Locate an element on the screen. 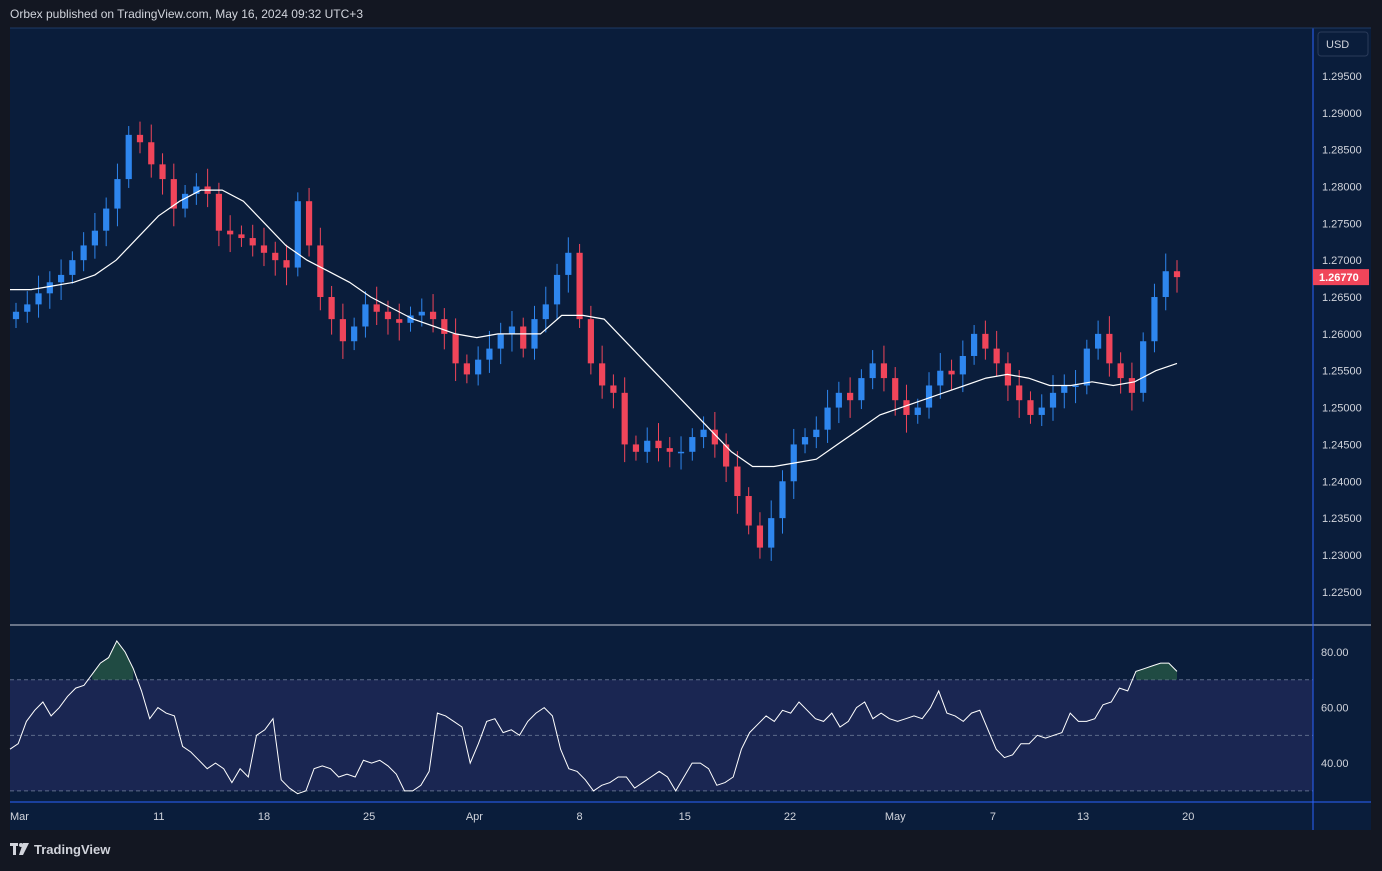  time-axis-label: 20 is located at coordinates (1188, 817).